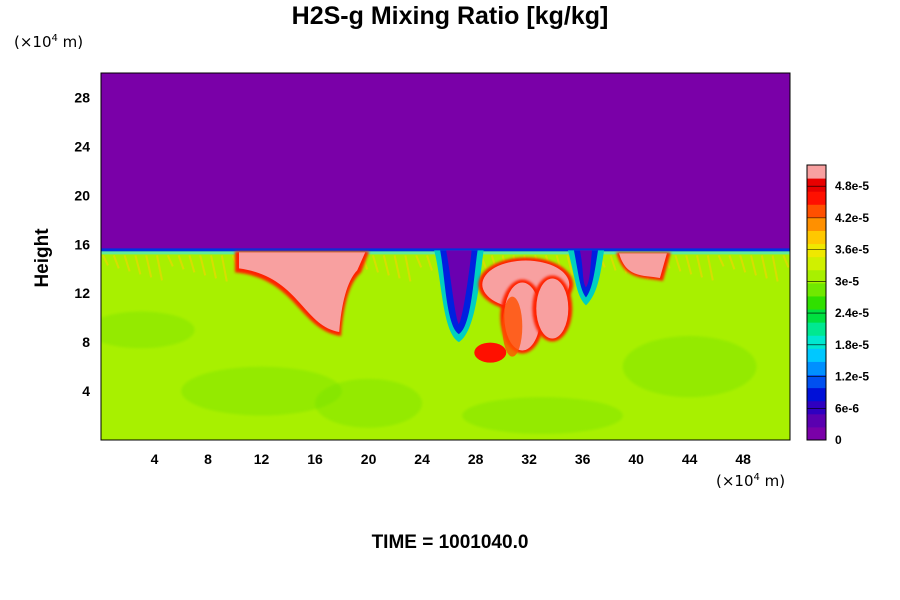 The width and height of the screenshot is (900, 600). I want to click on plume-right, so click(643, 265).